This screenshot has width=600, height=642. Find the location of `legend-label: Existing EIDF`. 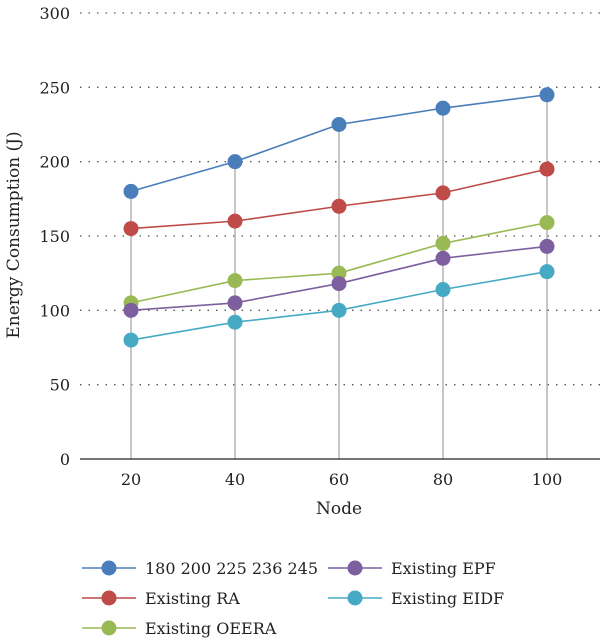

legend-label: Existing EIDF is located at coordinates (447, 598).